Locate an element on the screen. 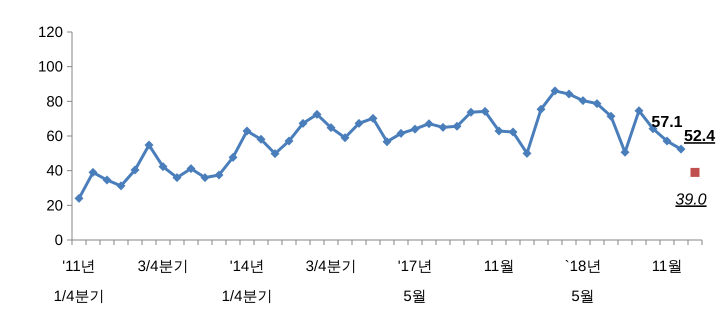  x-tick-label: '14년 1/4분기 is located at coordinates (247, 281).